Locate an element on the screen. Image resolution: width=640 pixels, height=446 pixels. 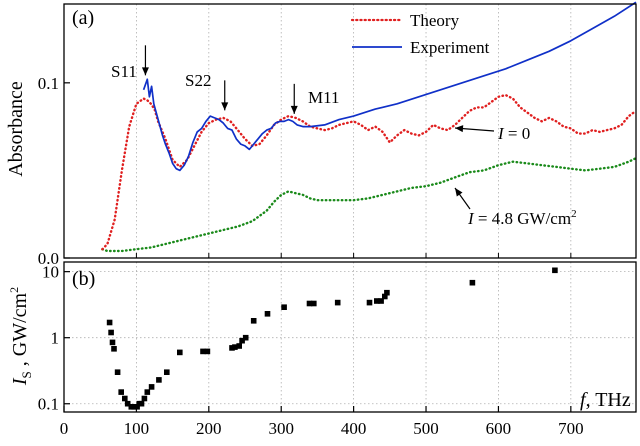
x-tick-label-0: 0 is located at coordinates (64, 428).